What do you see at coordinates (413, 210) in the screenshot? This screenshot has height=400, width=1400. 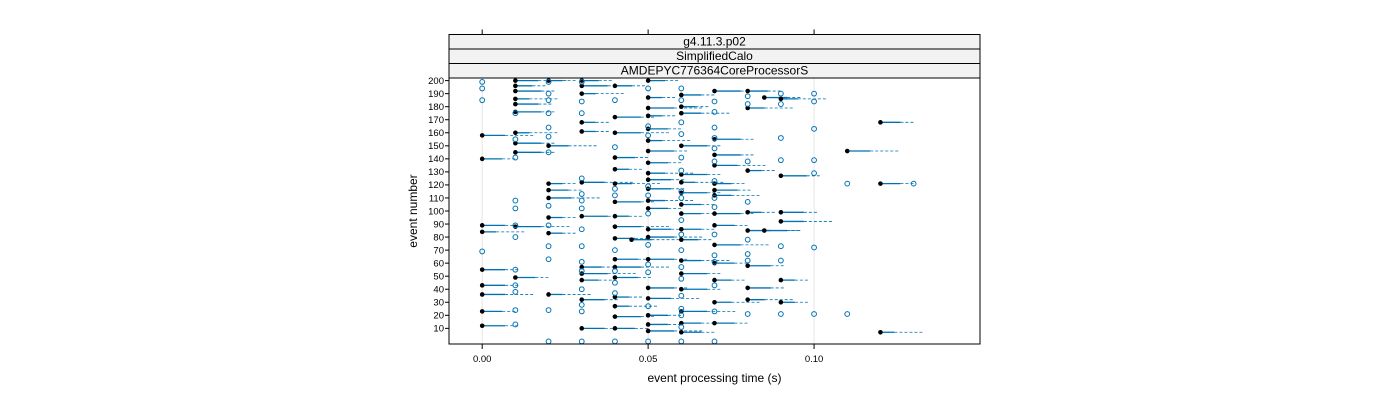 I see `y-axis-label: event number` at bounding box center [413, 210].